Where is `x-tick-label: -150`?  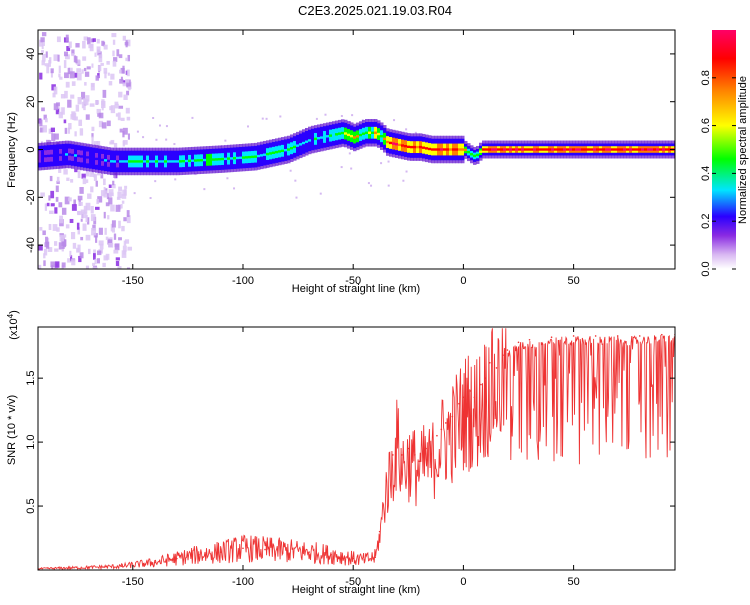 x-tick-label: -150 is located at coordinates (133, 582).